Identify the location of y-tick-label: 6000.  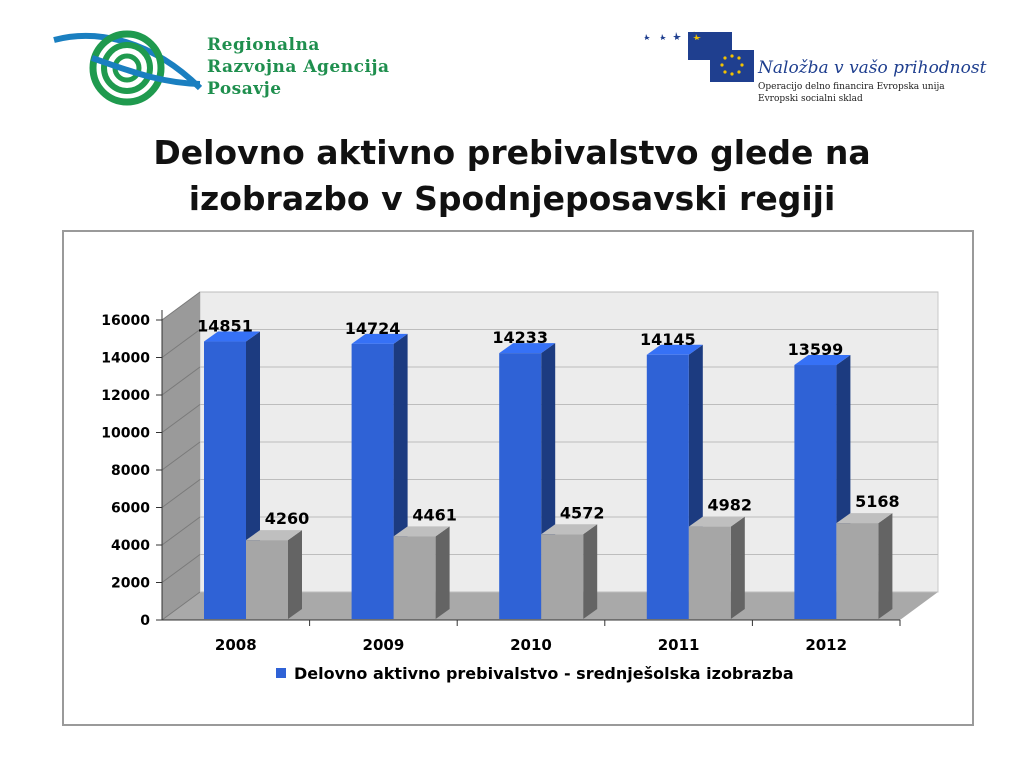
(130, 509).